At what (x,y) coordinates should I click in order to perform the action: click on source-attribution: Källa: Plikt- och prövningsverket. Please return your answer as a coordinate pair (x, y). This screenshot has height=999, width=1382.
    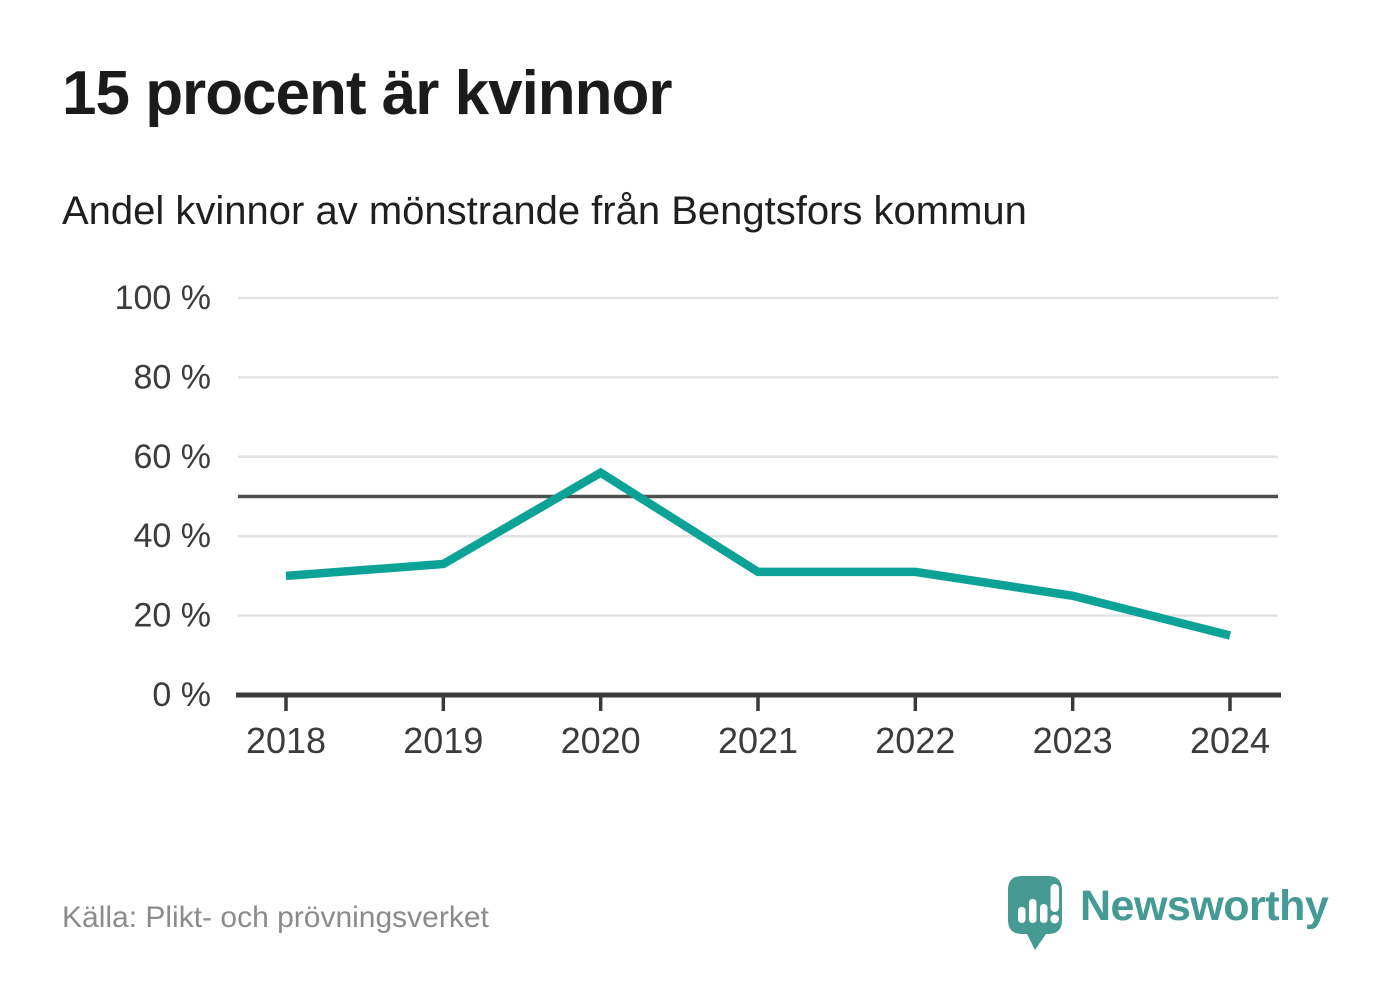
    Looking at the image, I should click on (275, 917).